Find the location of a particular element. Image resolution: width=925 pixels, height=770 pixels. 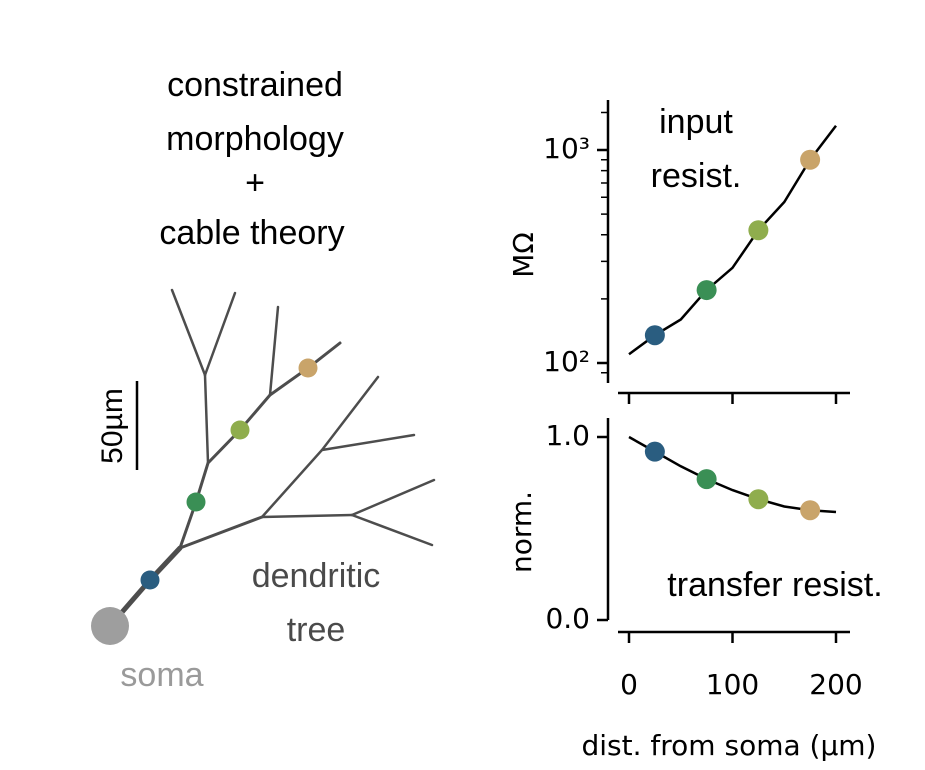

top-x-ticks is located at coordinates (732, 398).